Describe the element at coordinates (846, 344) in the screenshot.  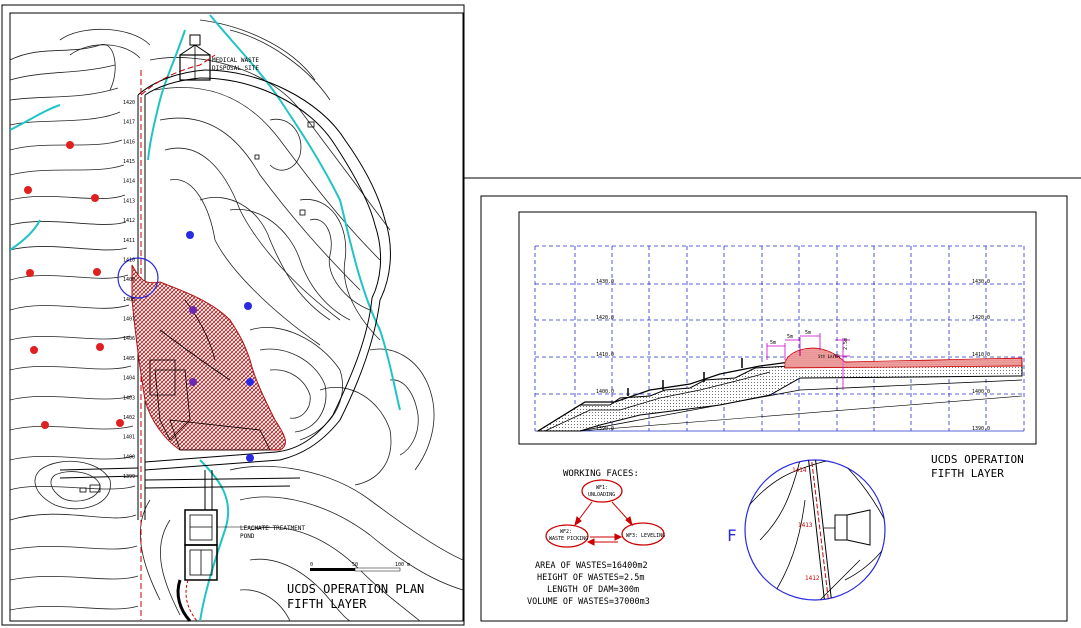
I see `dim-25m: 2.5m` at that location.